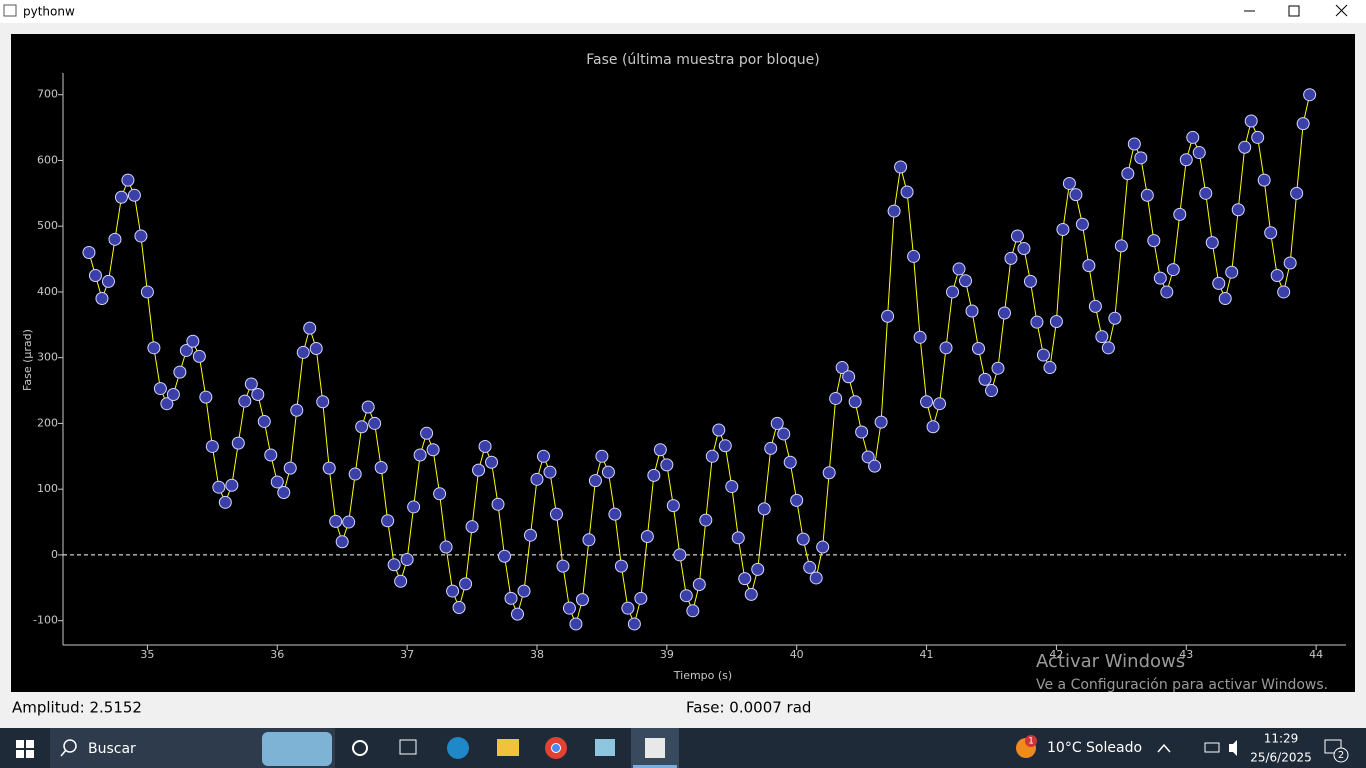  What do you see at coordinates (147, 654) in the screenshot?
I see `x-tick-label: 35` at bounding box center [147, 654].